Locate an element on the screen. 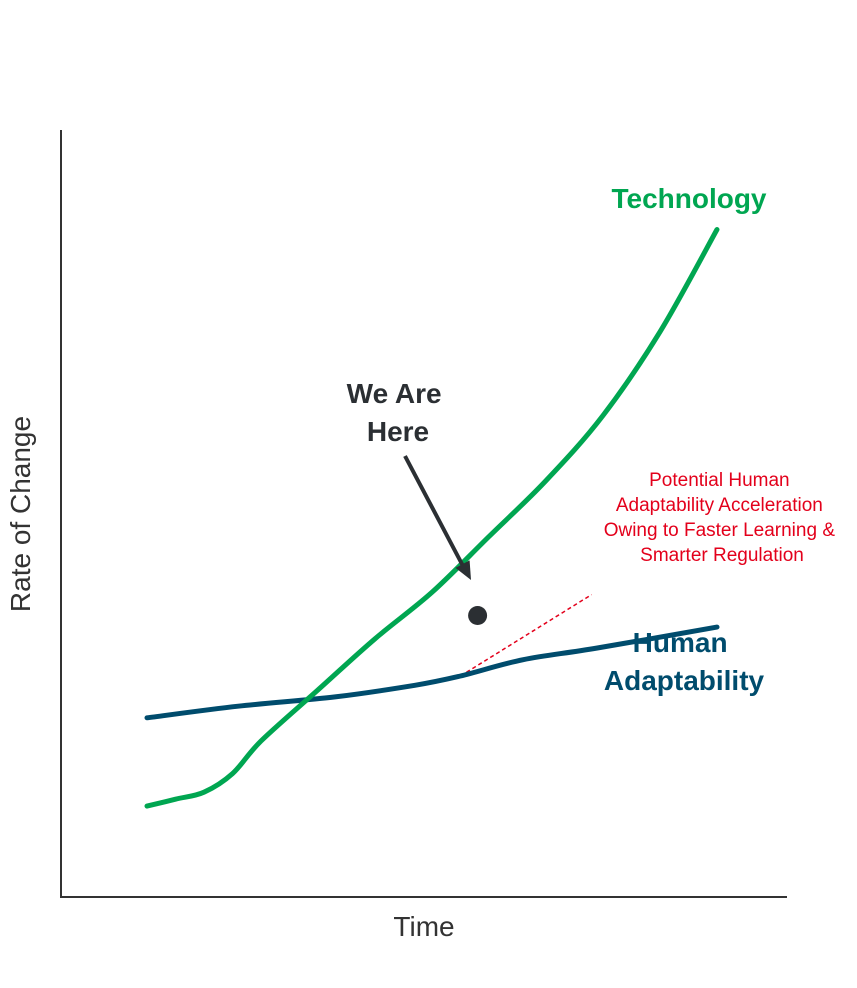  we-are-here-label-line-2: Here is located at coordinates (398, 431).